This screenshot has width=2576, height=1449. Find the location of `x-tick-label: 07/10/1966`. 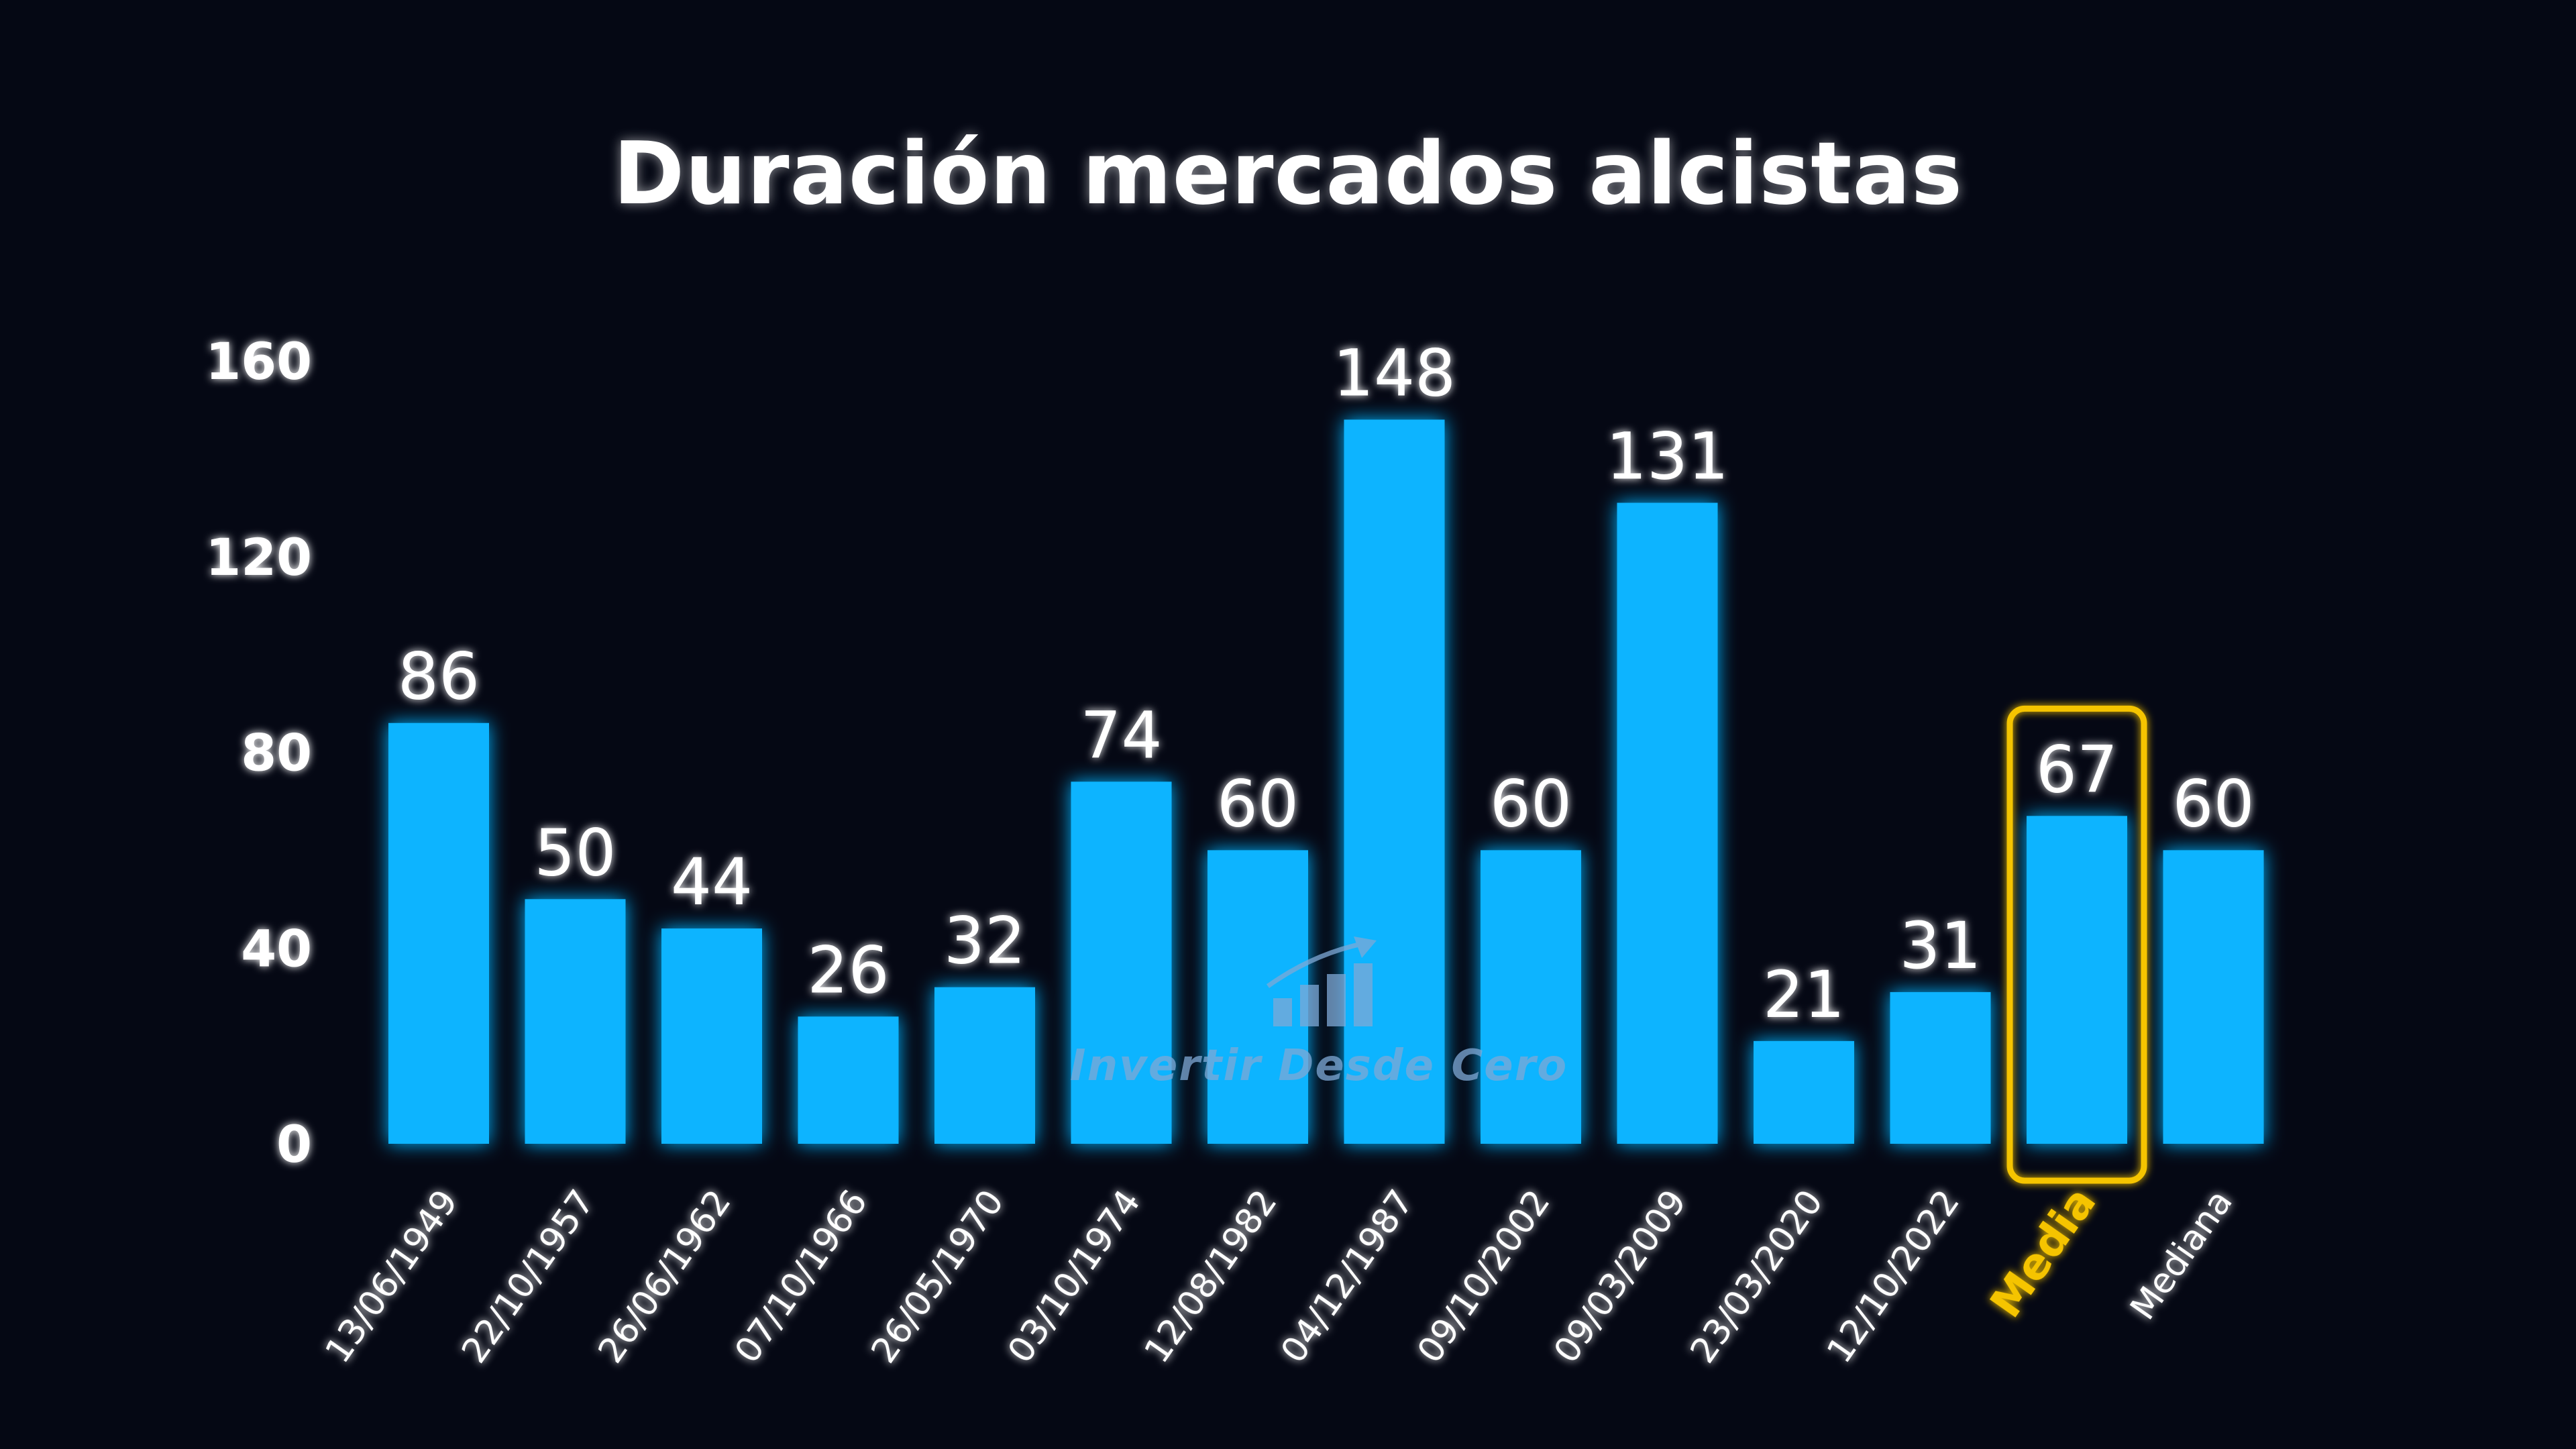

x-tick-label: 07/10/1966 is located at coordinates (801, 1277).